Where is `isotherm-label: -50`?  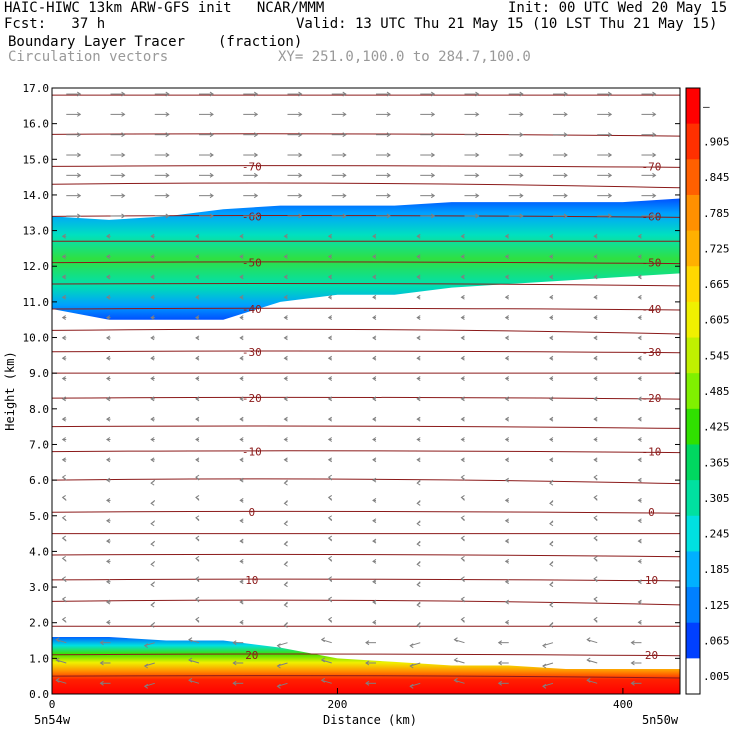 isotherm-label: -50 is located at coordinates (252, 263).